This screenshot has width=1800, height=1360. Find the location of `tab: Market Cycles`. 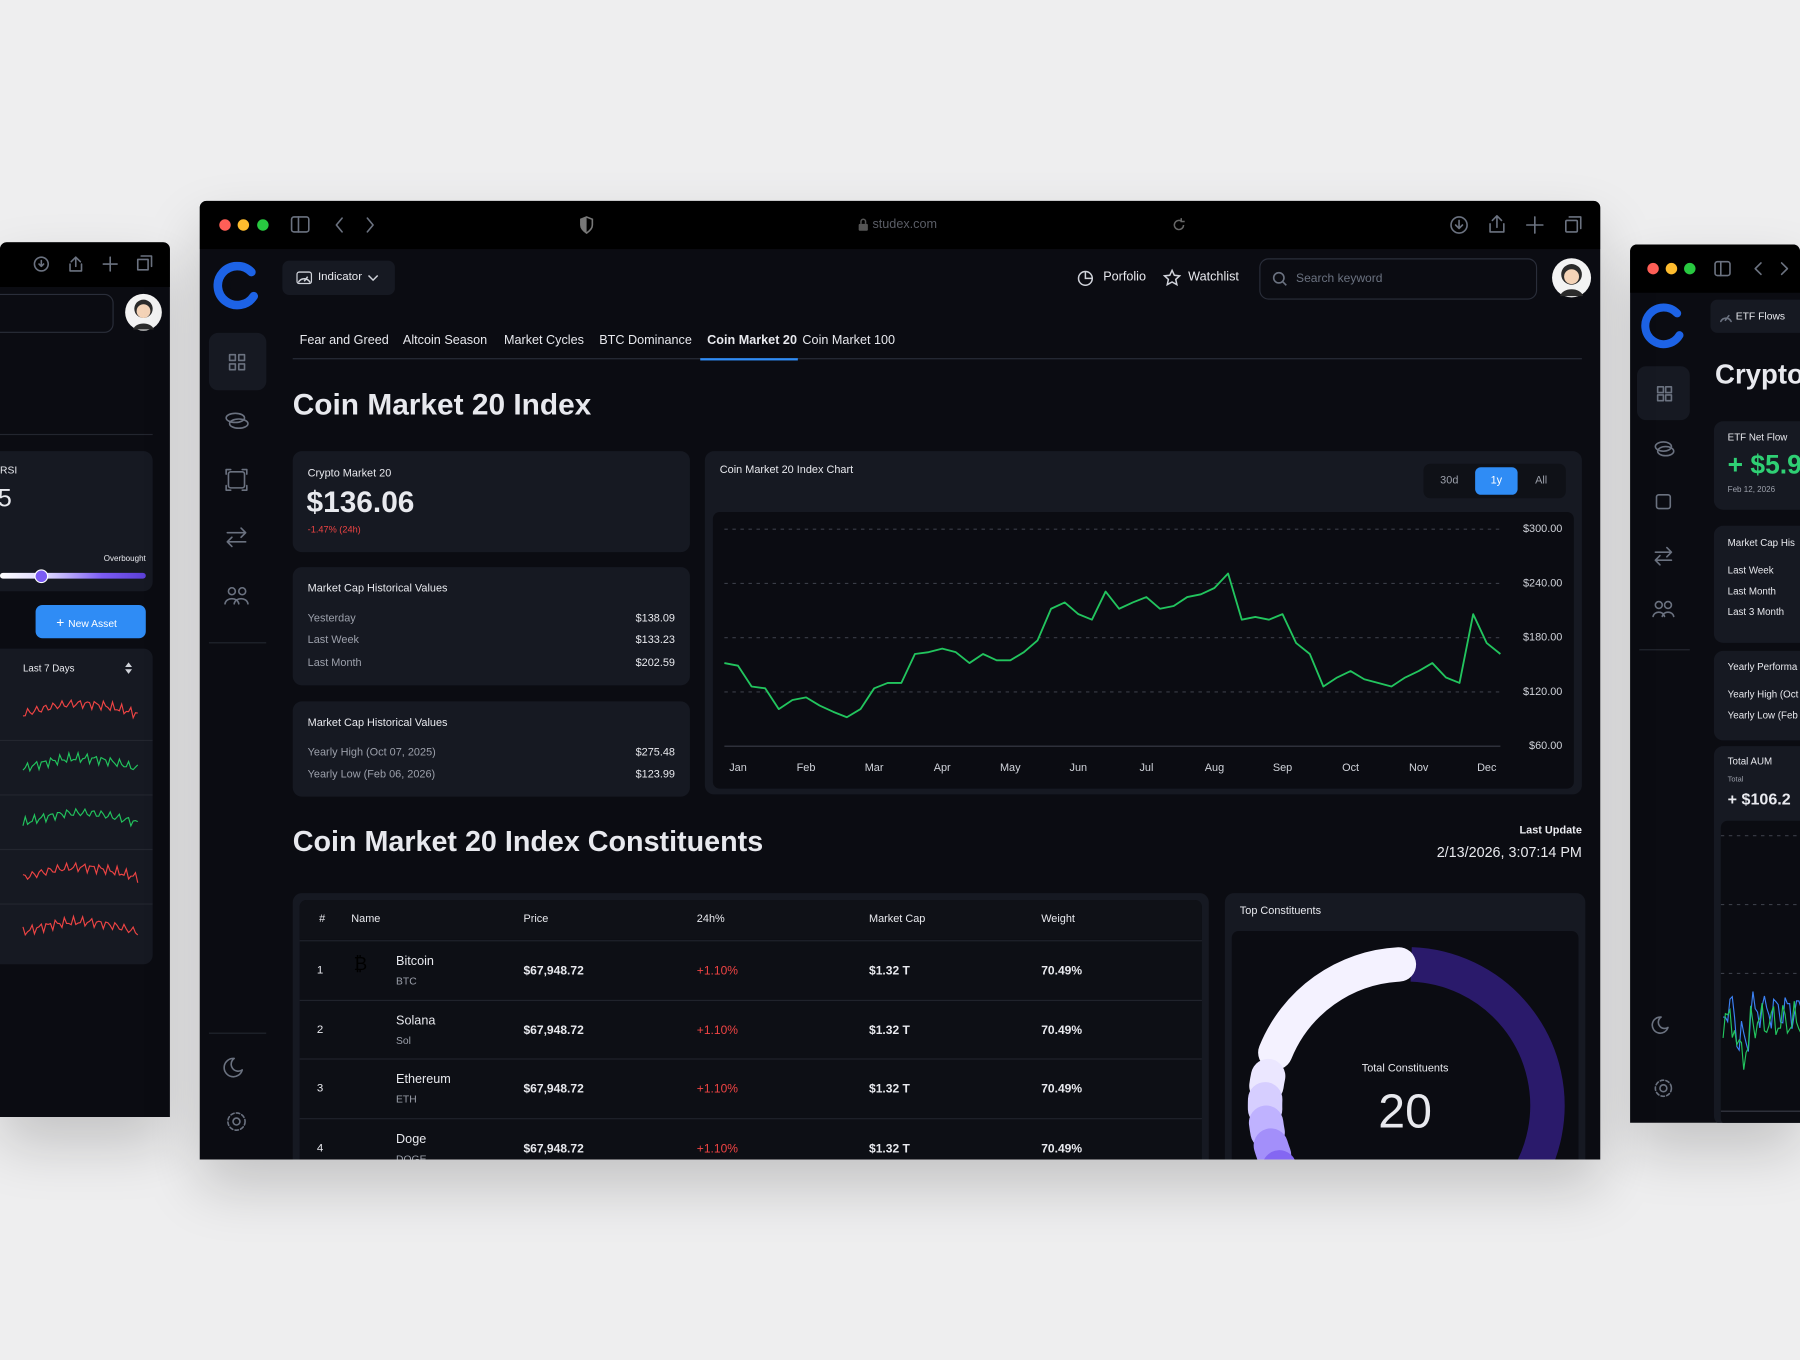

tab: Market Cycles is located at coordinates (546, 342).